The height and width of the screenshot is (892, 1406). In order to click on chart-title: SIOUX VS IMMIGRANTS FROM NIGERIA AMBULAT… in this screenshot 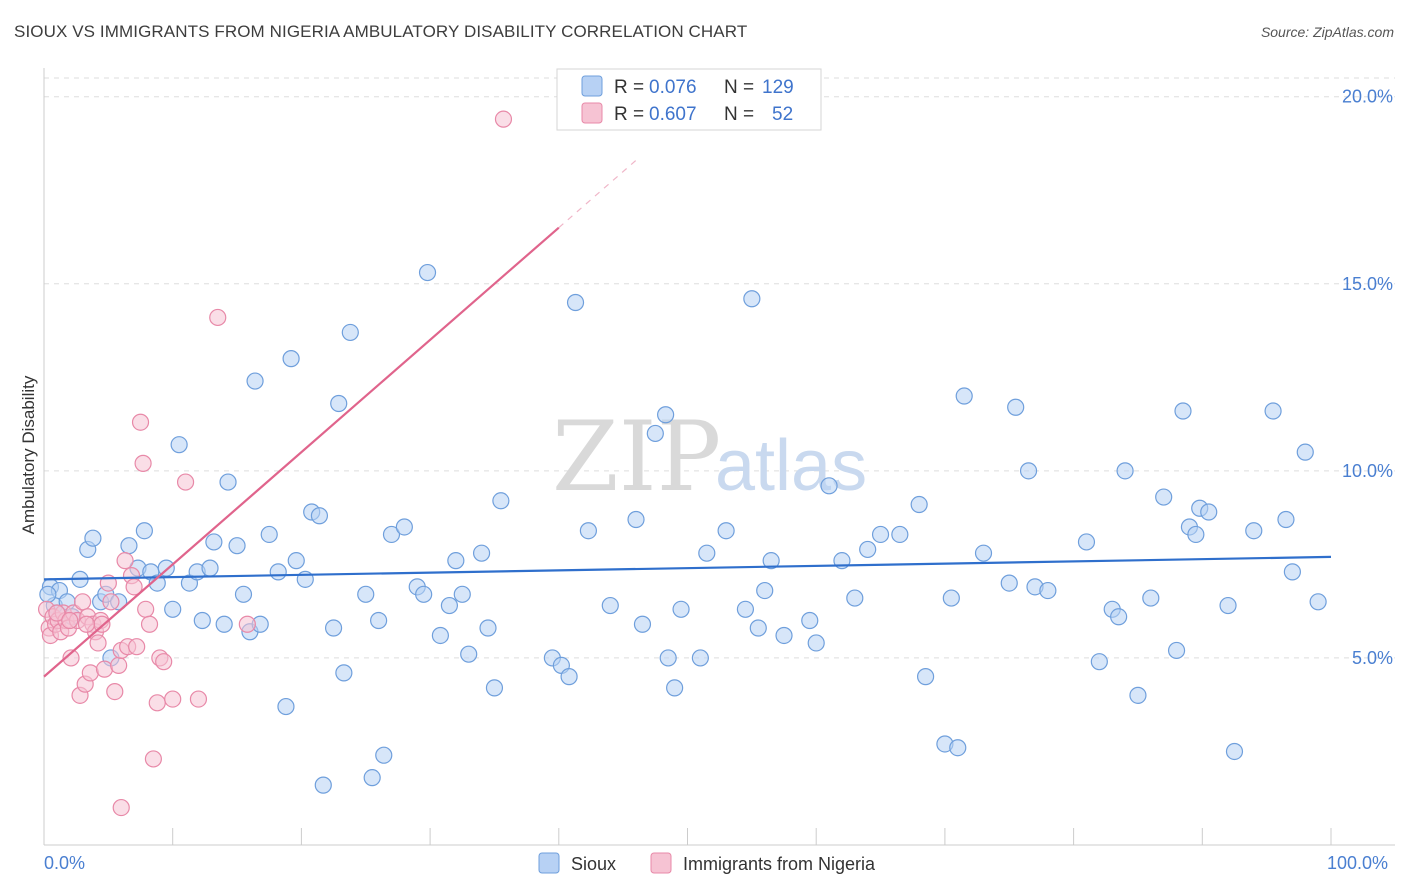, I will do `click(381, 31)`.